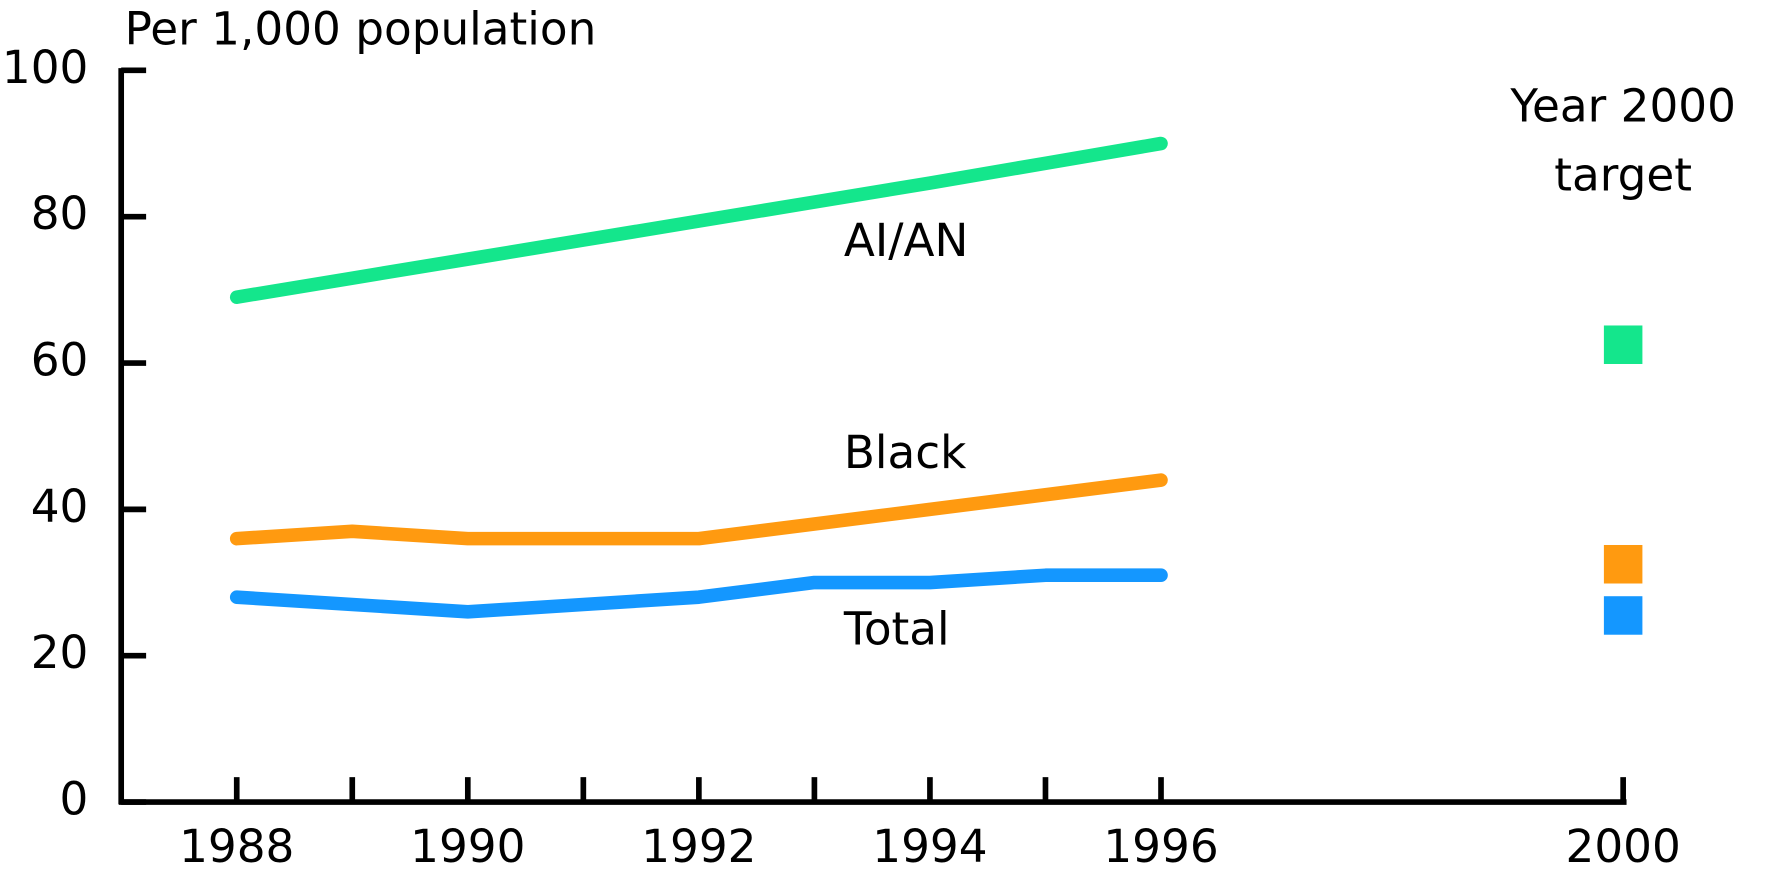 The image size is (1767, 869). What do you see at coordinates (60, 506) in the screenshot?
I see `y-tick-label: 40` at bounding box center [60, 506].